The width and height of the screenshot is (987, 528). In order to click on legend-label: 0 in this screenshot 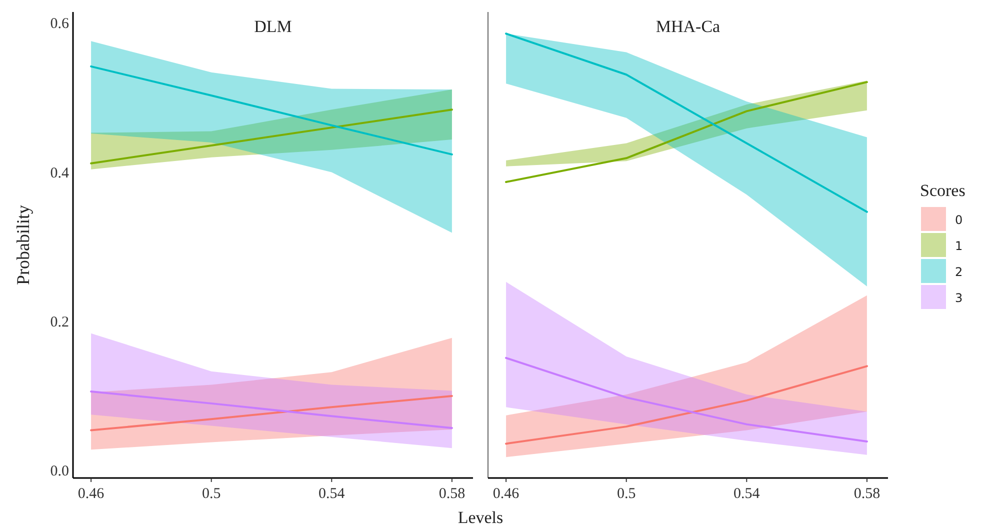, I will do `click(959, 220)`.